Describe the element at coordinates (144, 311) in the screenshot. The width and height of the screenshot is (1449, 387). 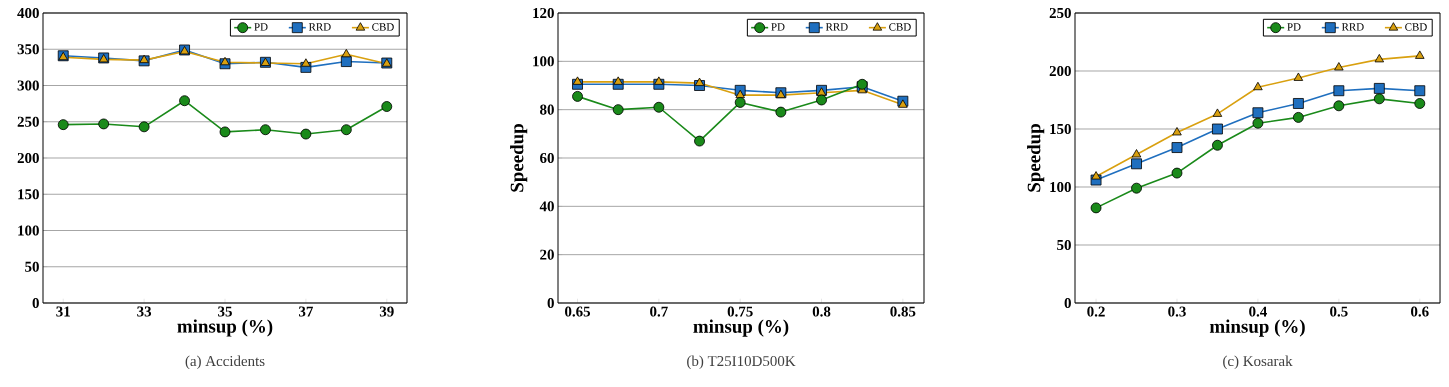
I see `x-tick-label: 33` at that location.